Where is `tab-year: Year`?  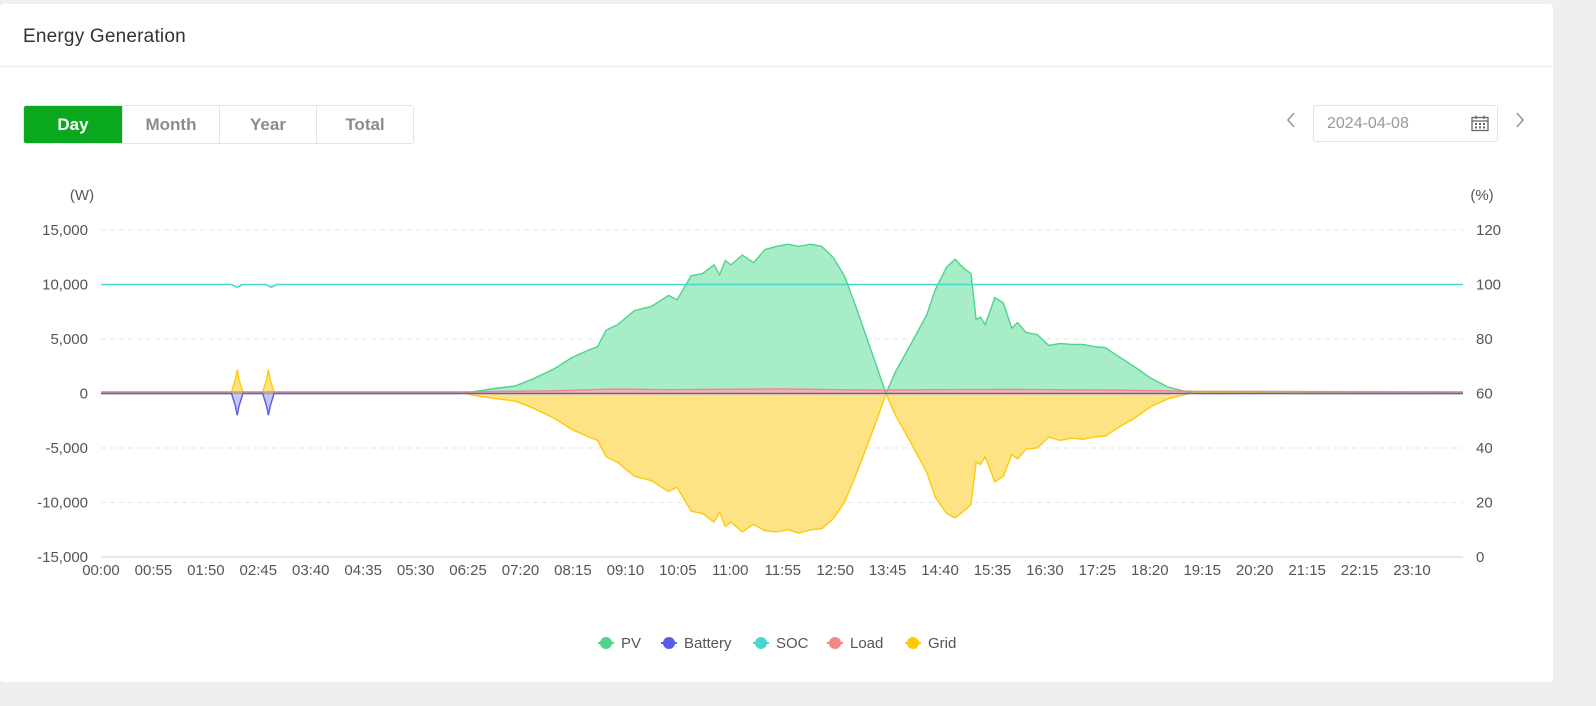 tab-year: Year is located at coordinates (267, 124).